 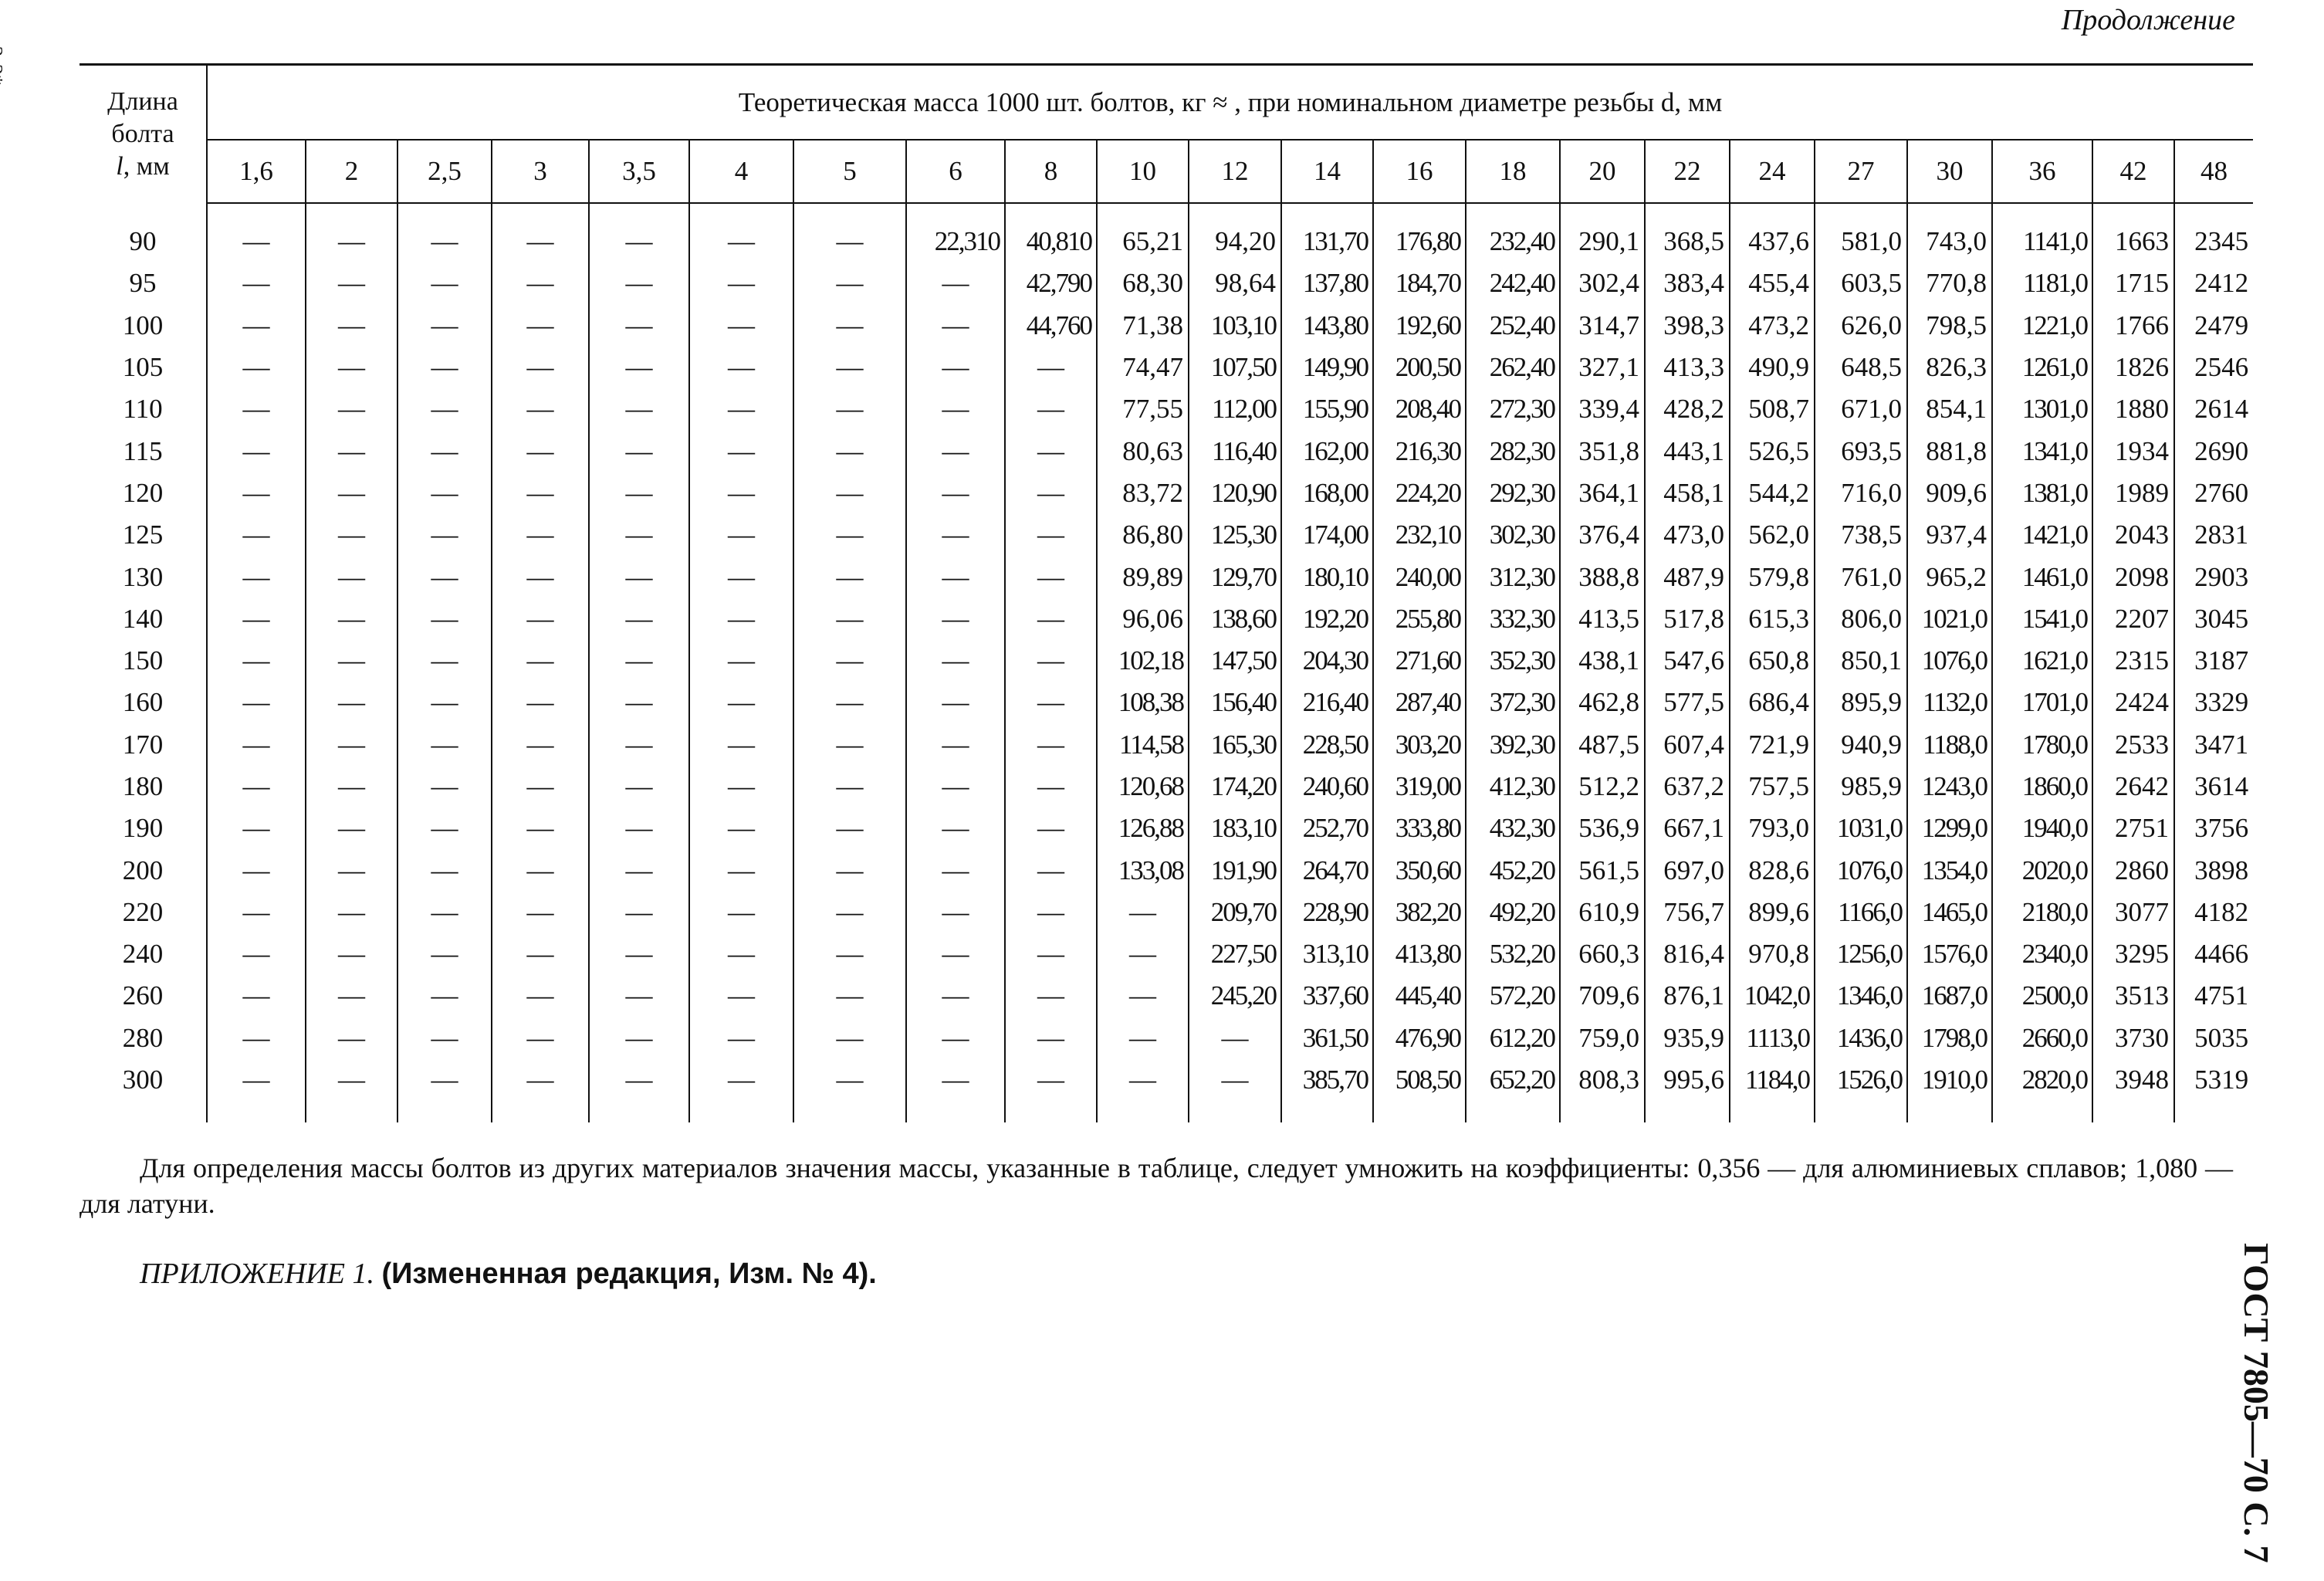 I want to click on continuation-label: Продолжение, so click(x=2148, y=20).